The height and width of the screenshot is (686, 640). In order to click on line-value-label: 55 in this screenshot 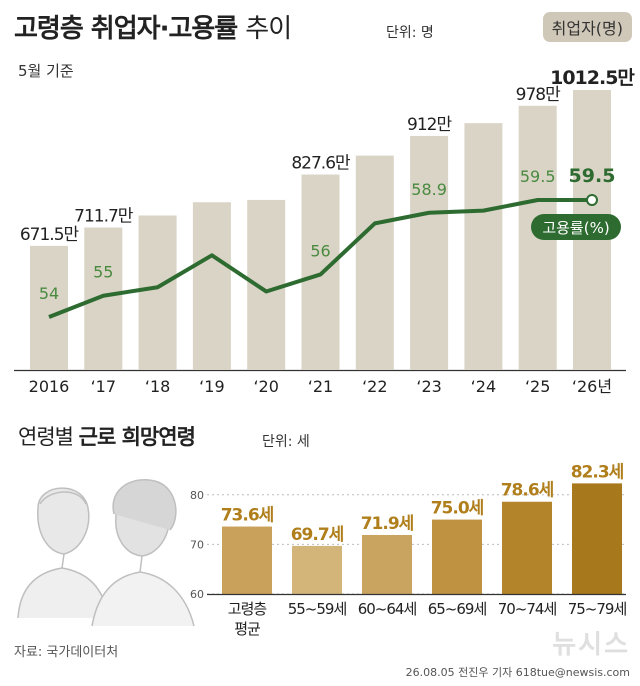, I will do `click(103, 272)`.